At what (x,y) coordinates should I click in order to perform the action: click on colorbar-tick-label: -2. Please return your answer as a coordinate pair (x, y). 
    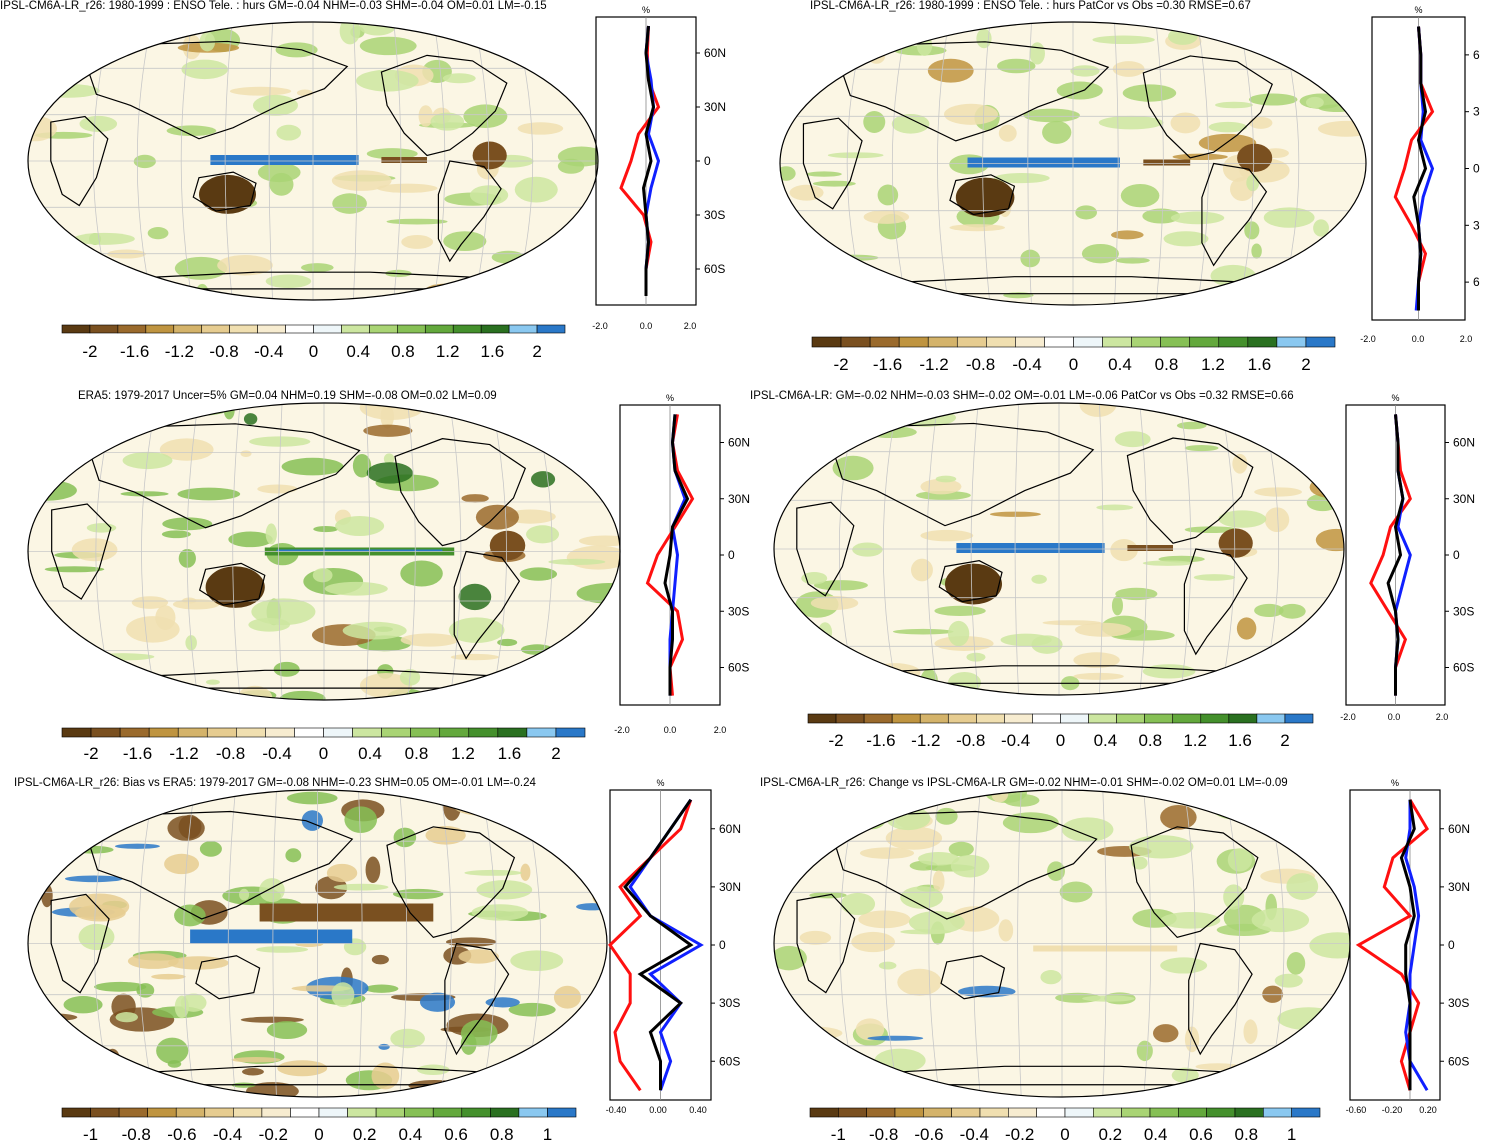
    Looking at the image, I should click on (90, 753).